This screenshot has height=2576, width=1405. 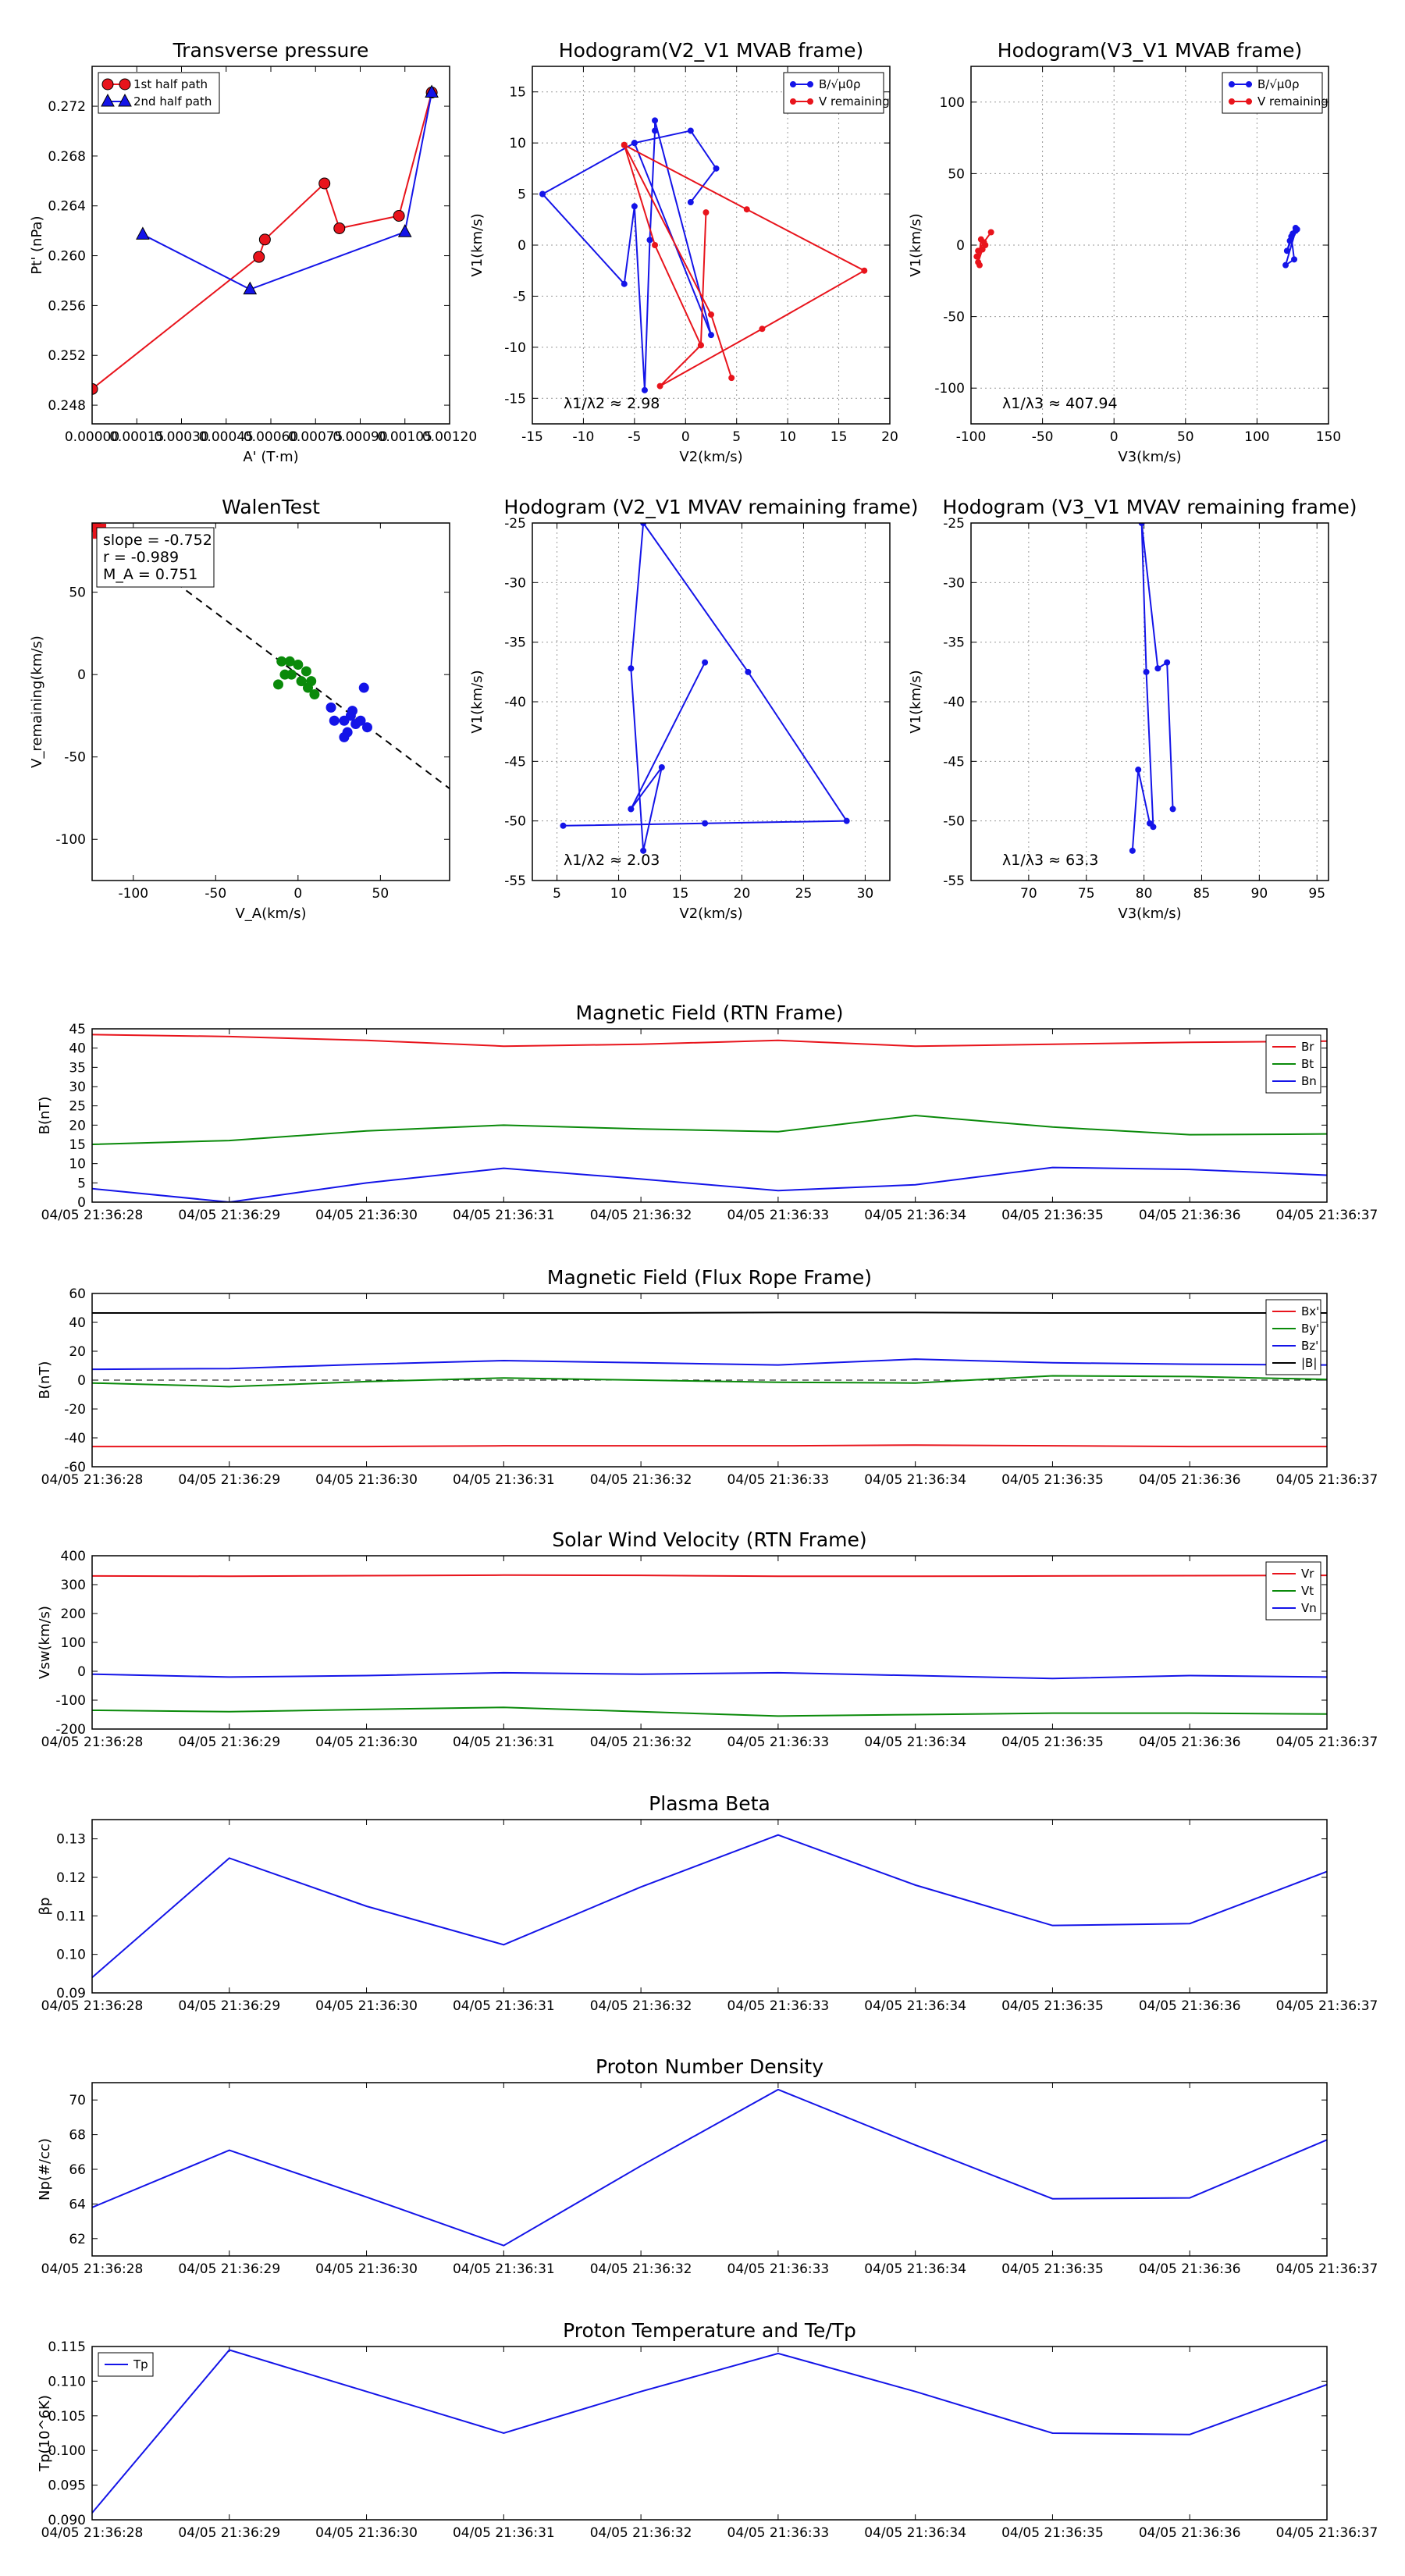 What do you see at coordinates (67, 356) in the screenshot?
I see `y-tick-label: 0.252` at bounding box center [67, 356].